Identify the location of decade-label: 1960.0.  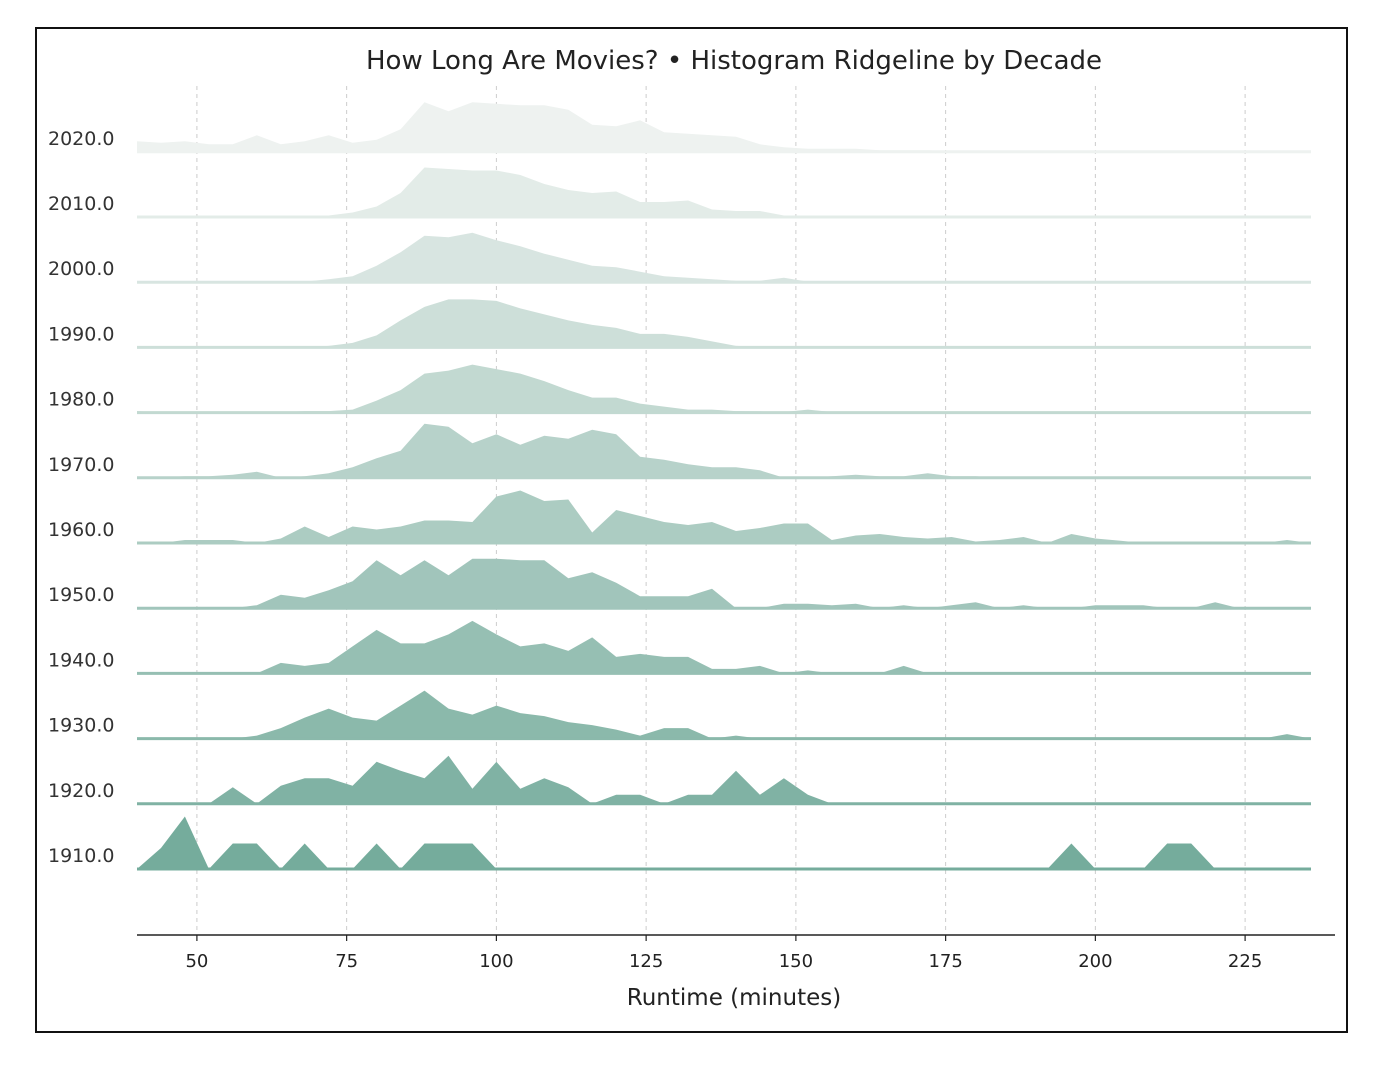
(81, 530).